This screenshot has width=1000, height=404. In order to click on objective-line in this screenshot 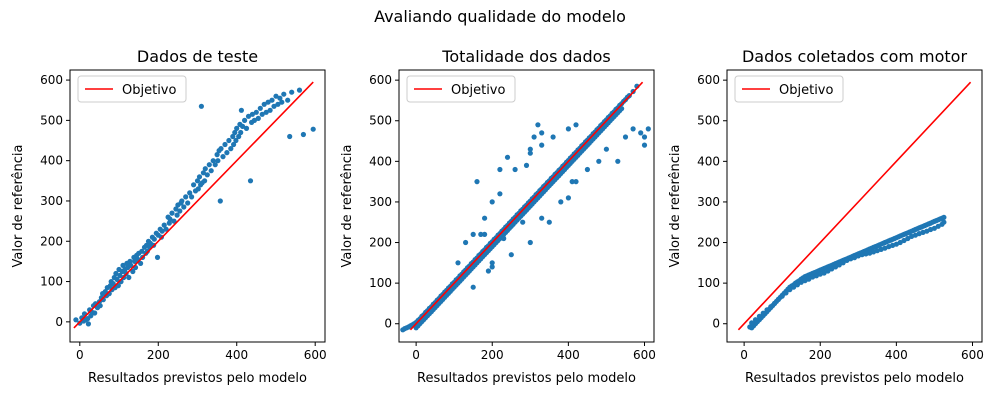, I will do `click(526, 206)`.